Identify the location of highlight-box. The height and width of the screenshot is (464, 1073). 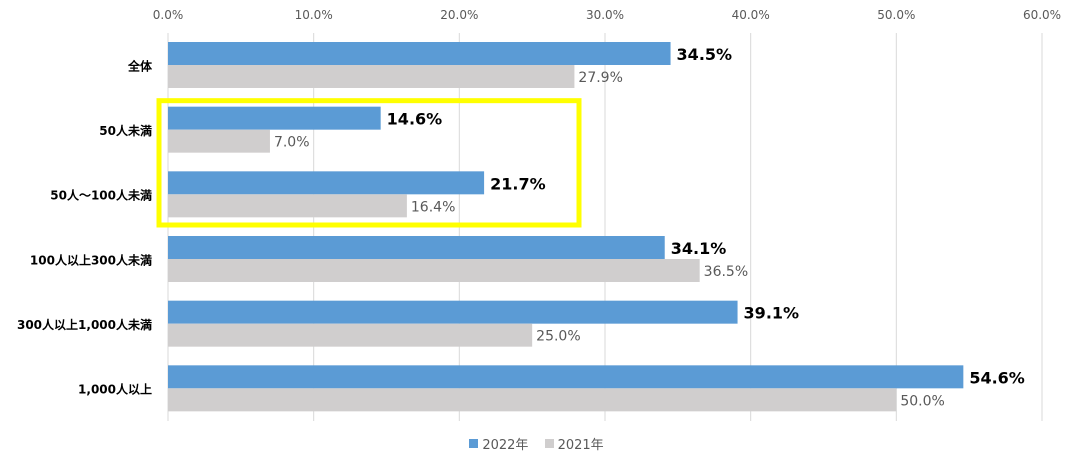
(369, 163).